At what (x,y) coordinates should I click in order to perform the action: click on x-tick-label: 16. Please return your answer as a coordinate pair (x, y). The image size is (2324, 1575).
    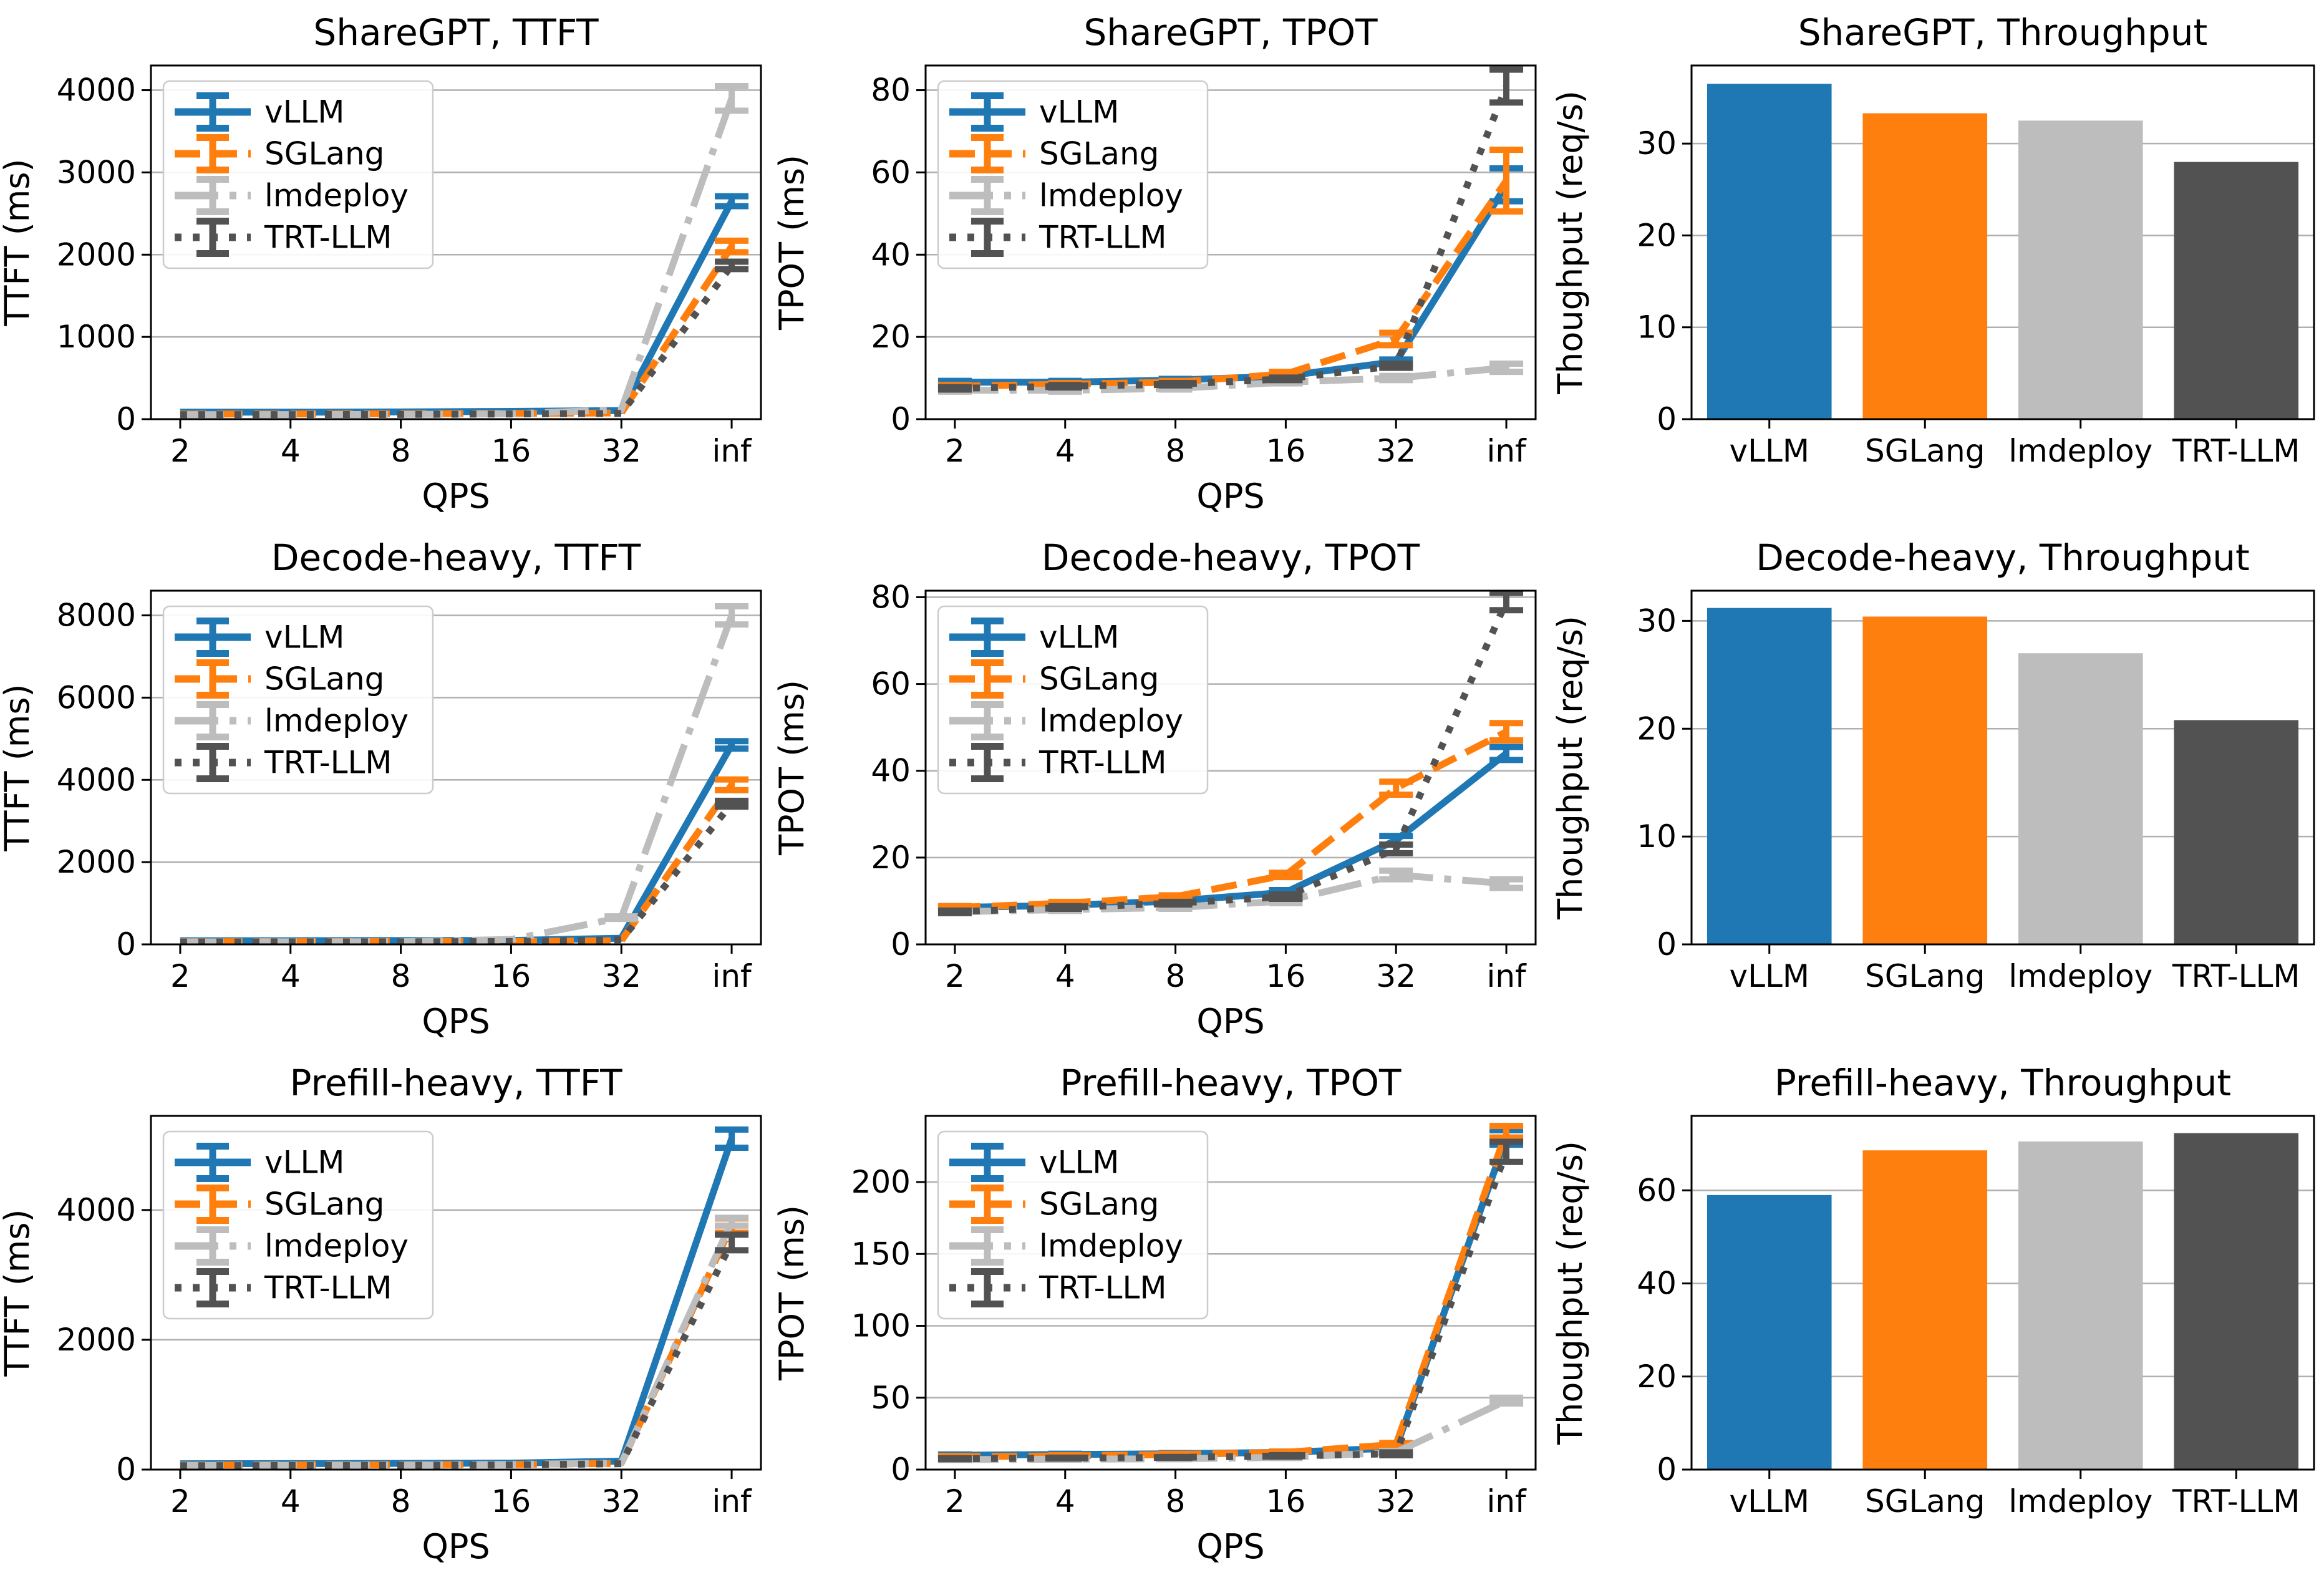
    Looking at the image, I should click on (1286, 451).